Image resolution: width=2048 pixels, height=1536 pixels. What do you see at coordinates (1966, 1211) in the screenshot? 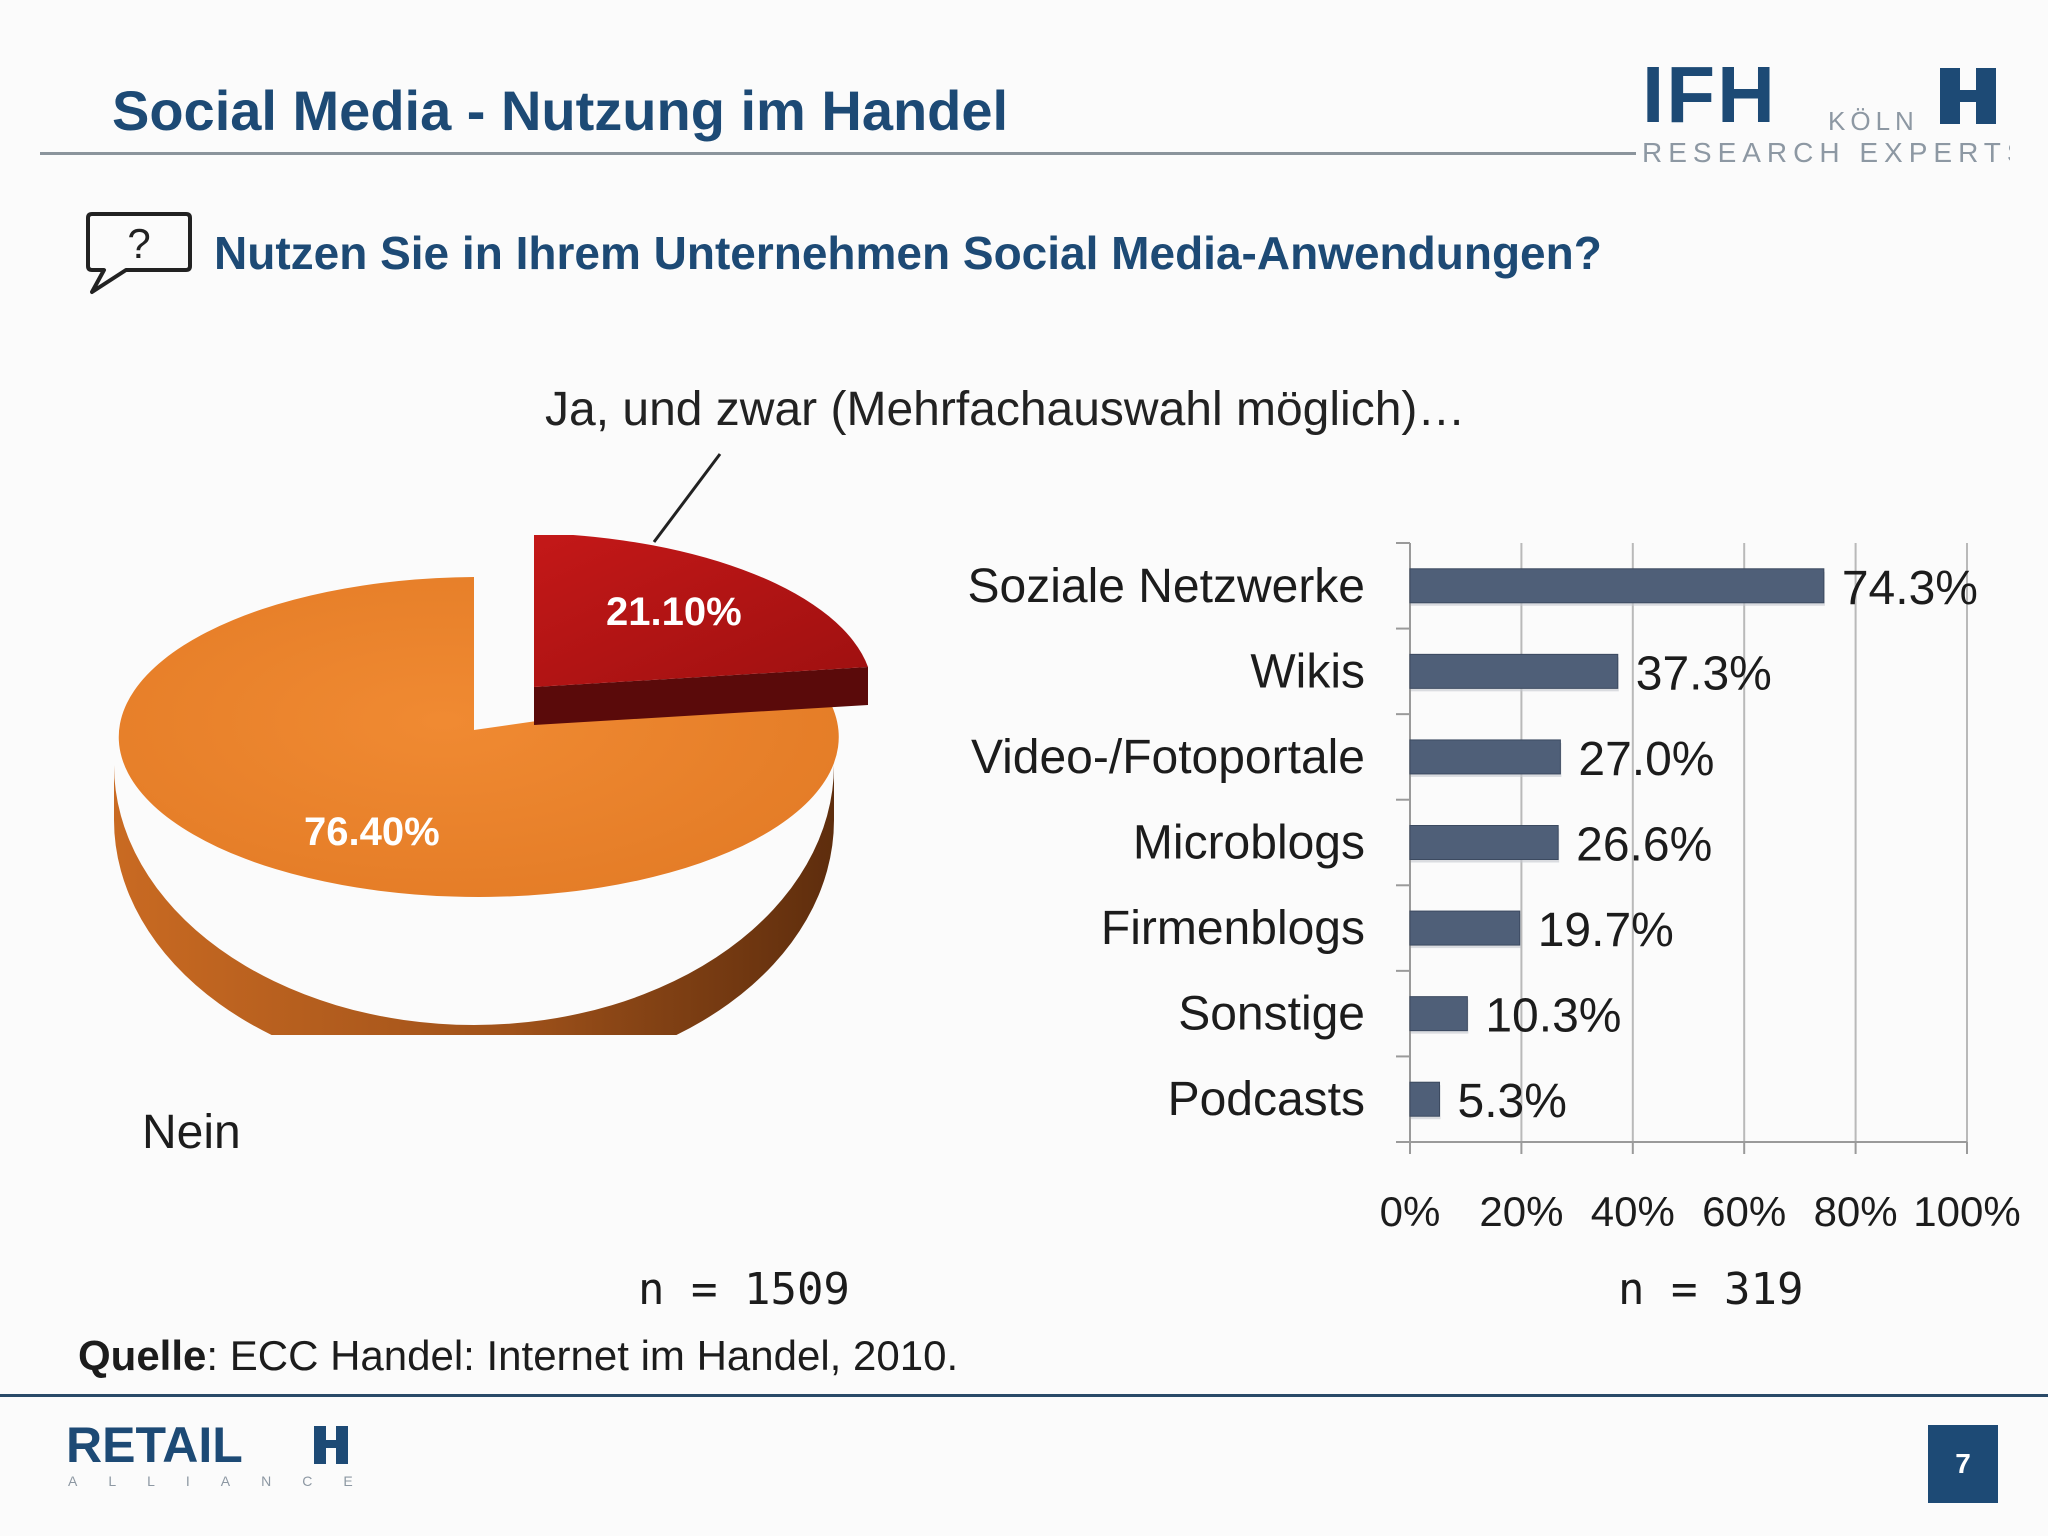
I see `x-tick-label: 100%` at bounding box center [1966, 1211].